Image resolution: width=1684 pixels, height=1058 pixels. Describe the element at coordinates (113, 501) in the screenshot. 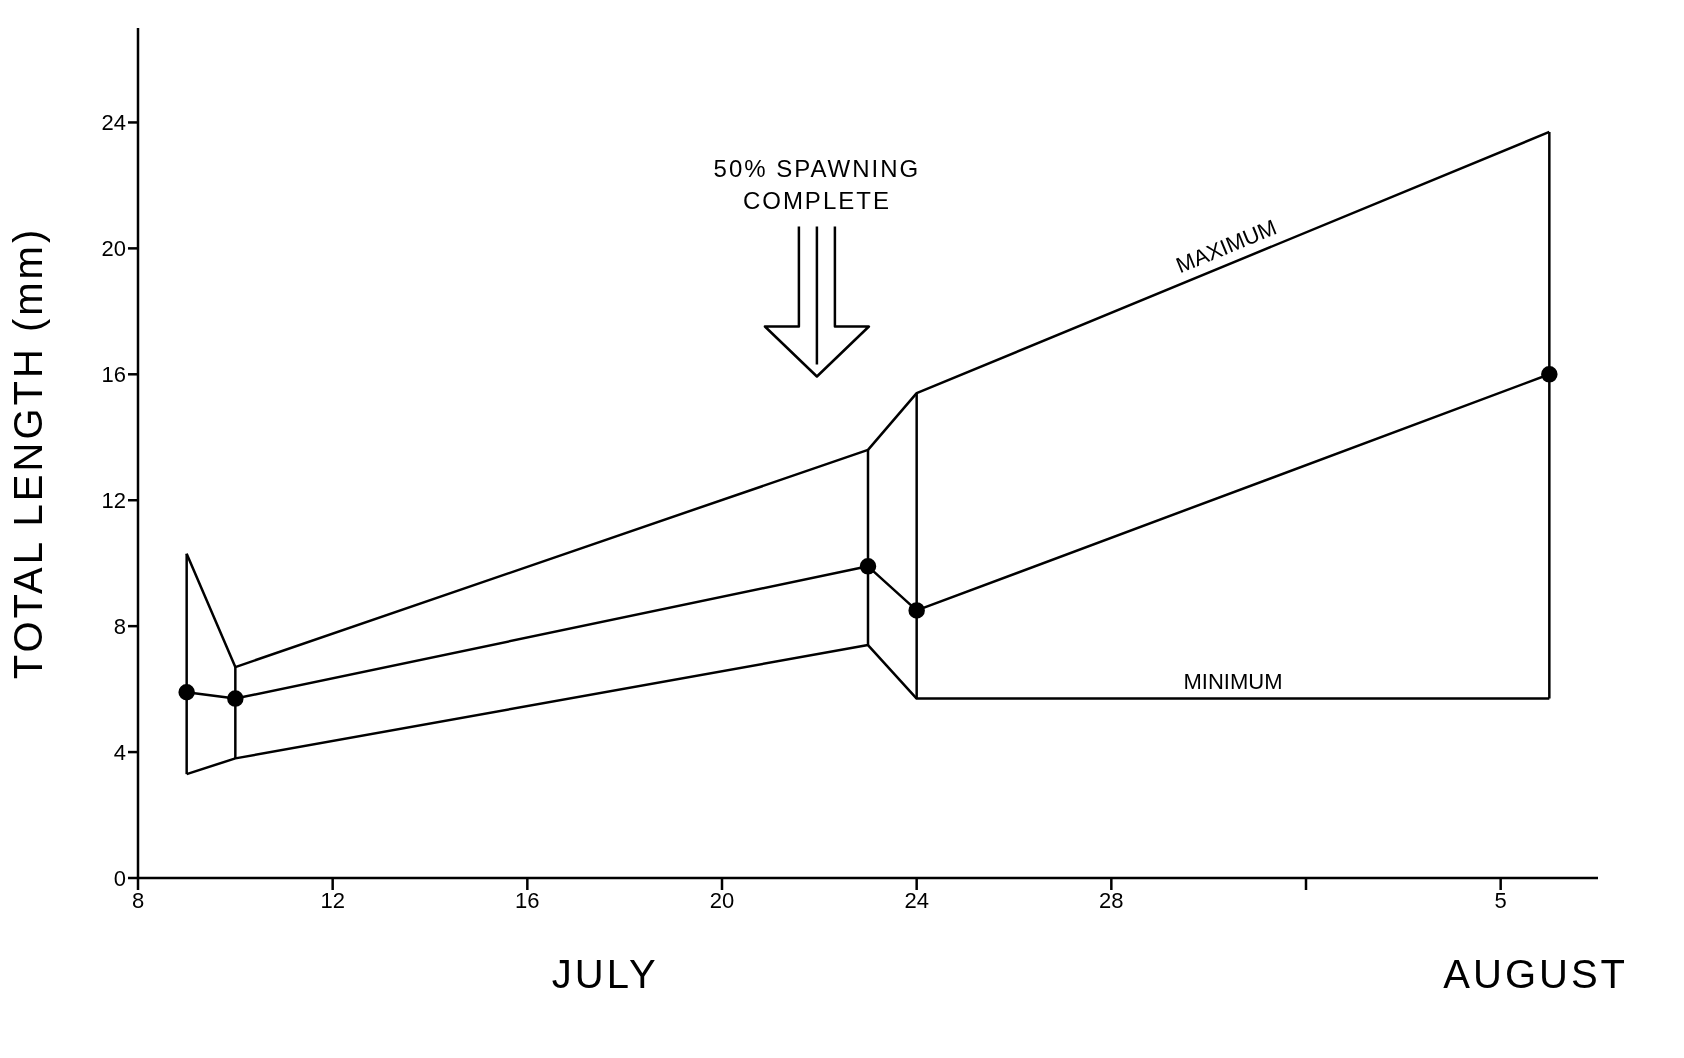

I see `y-tick-label: 12` at that location.